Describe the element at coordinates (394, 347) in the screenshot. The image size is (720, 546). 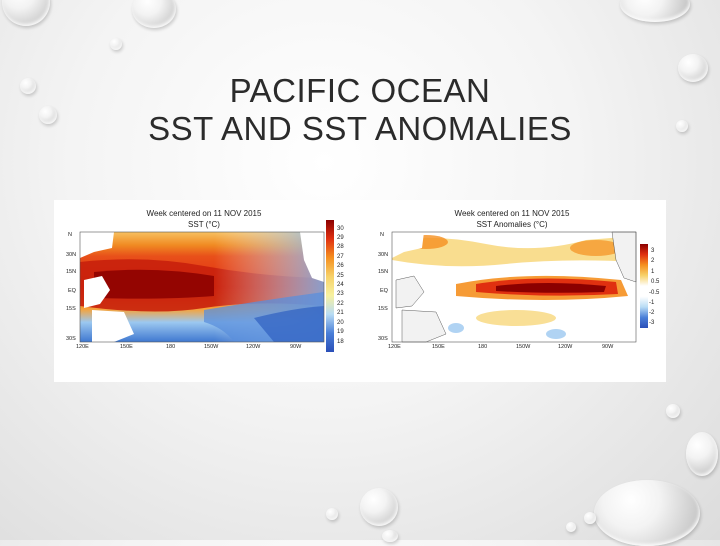
I see `anomaly-lon-label: 120E` at that location.